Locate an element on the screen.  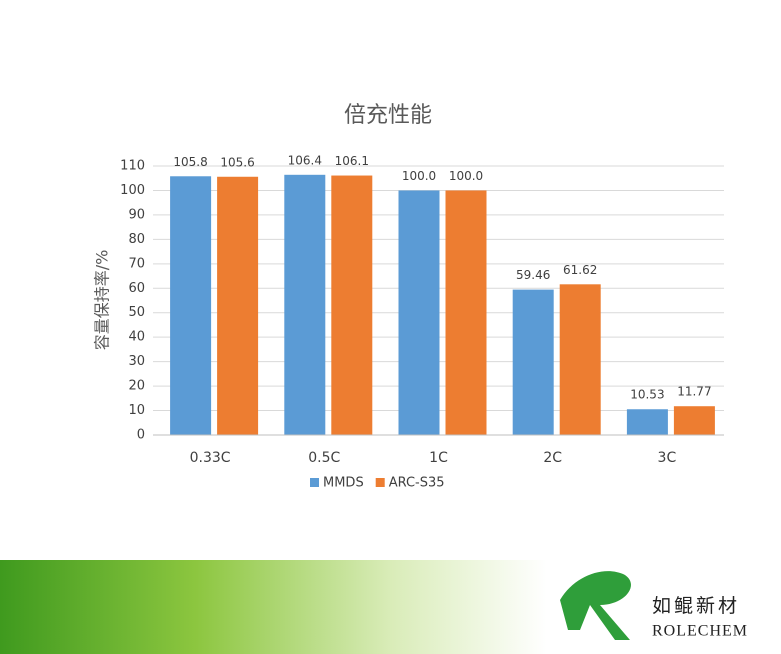
data-label: 10.53 is located at coordinates (647, 395).